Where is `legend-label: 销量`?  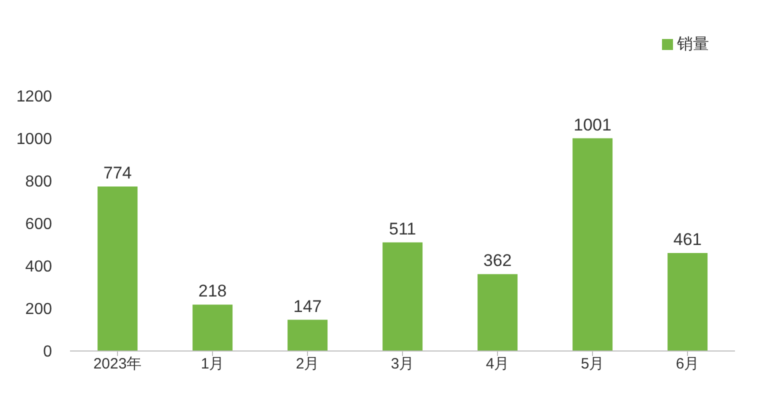 legend-label: 销量 is located at coordinates (693, 44).